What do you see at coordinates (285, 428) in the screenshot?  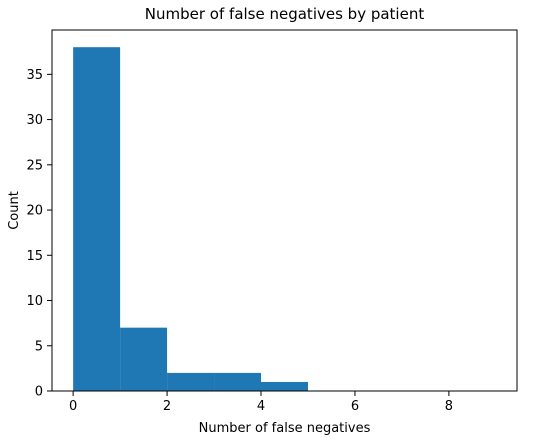 I see `x-axis-label: Number of false negatives` at bounding box center [285, 428].